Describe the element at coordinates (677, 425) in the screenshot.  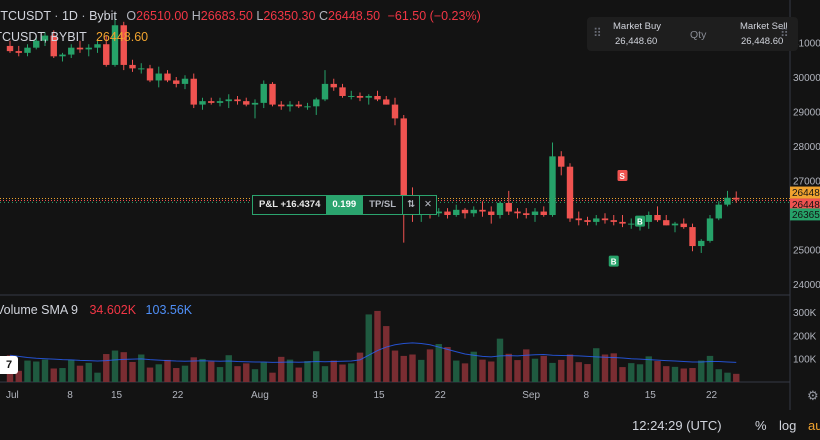
I see `clock-label: 12:24:29 (UTC)` at that location.